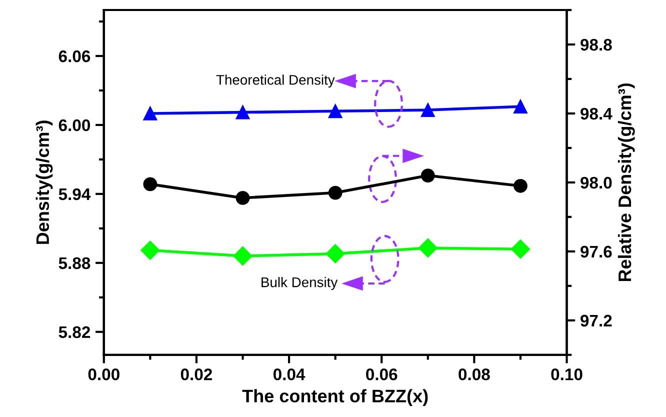  I want to click on series-label: Theoretical Density, so click(275, 81).